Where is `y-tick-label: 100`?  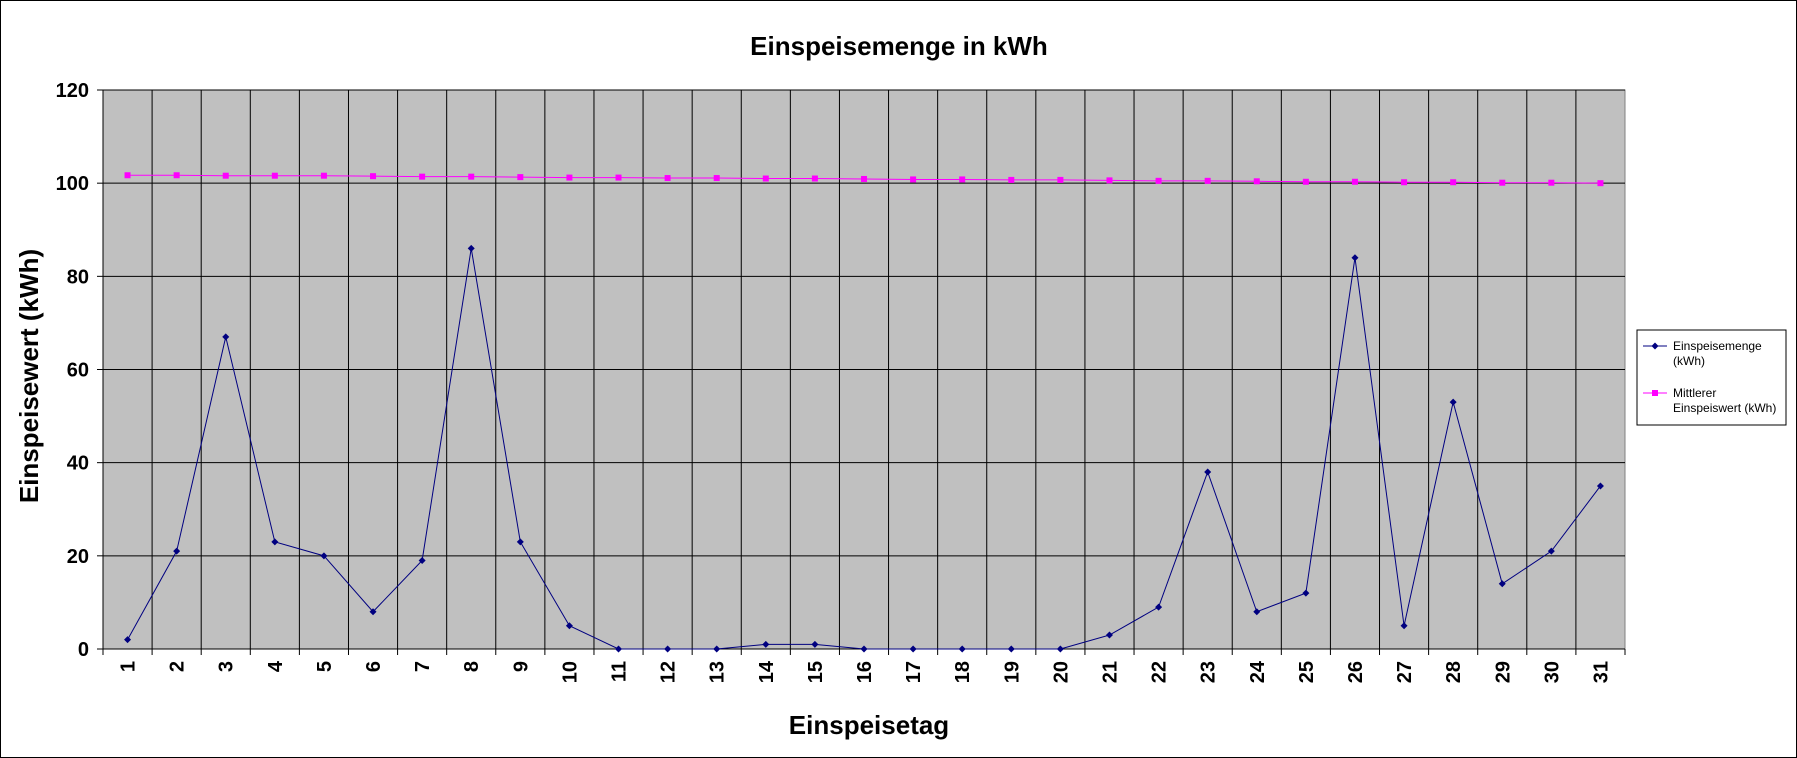 y-tick-label: 100 is located at coordinates (72, 184).